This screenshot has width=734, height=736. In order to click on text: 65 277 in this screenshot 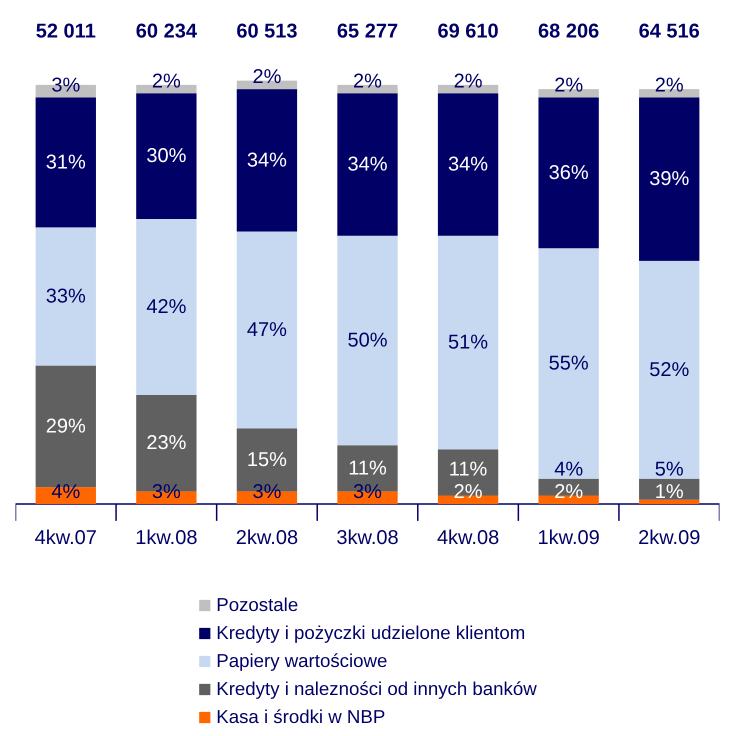, I will do `click(367, 31)`.